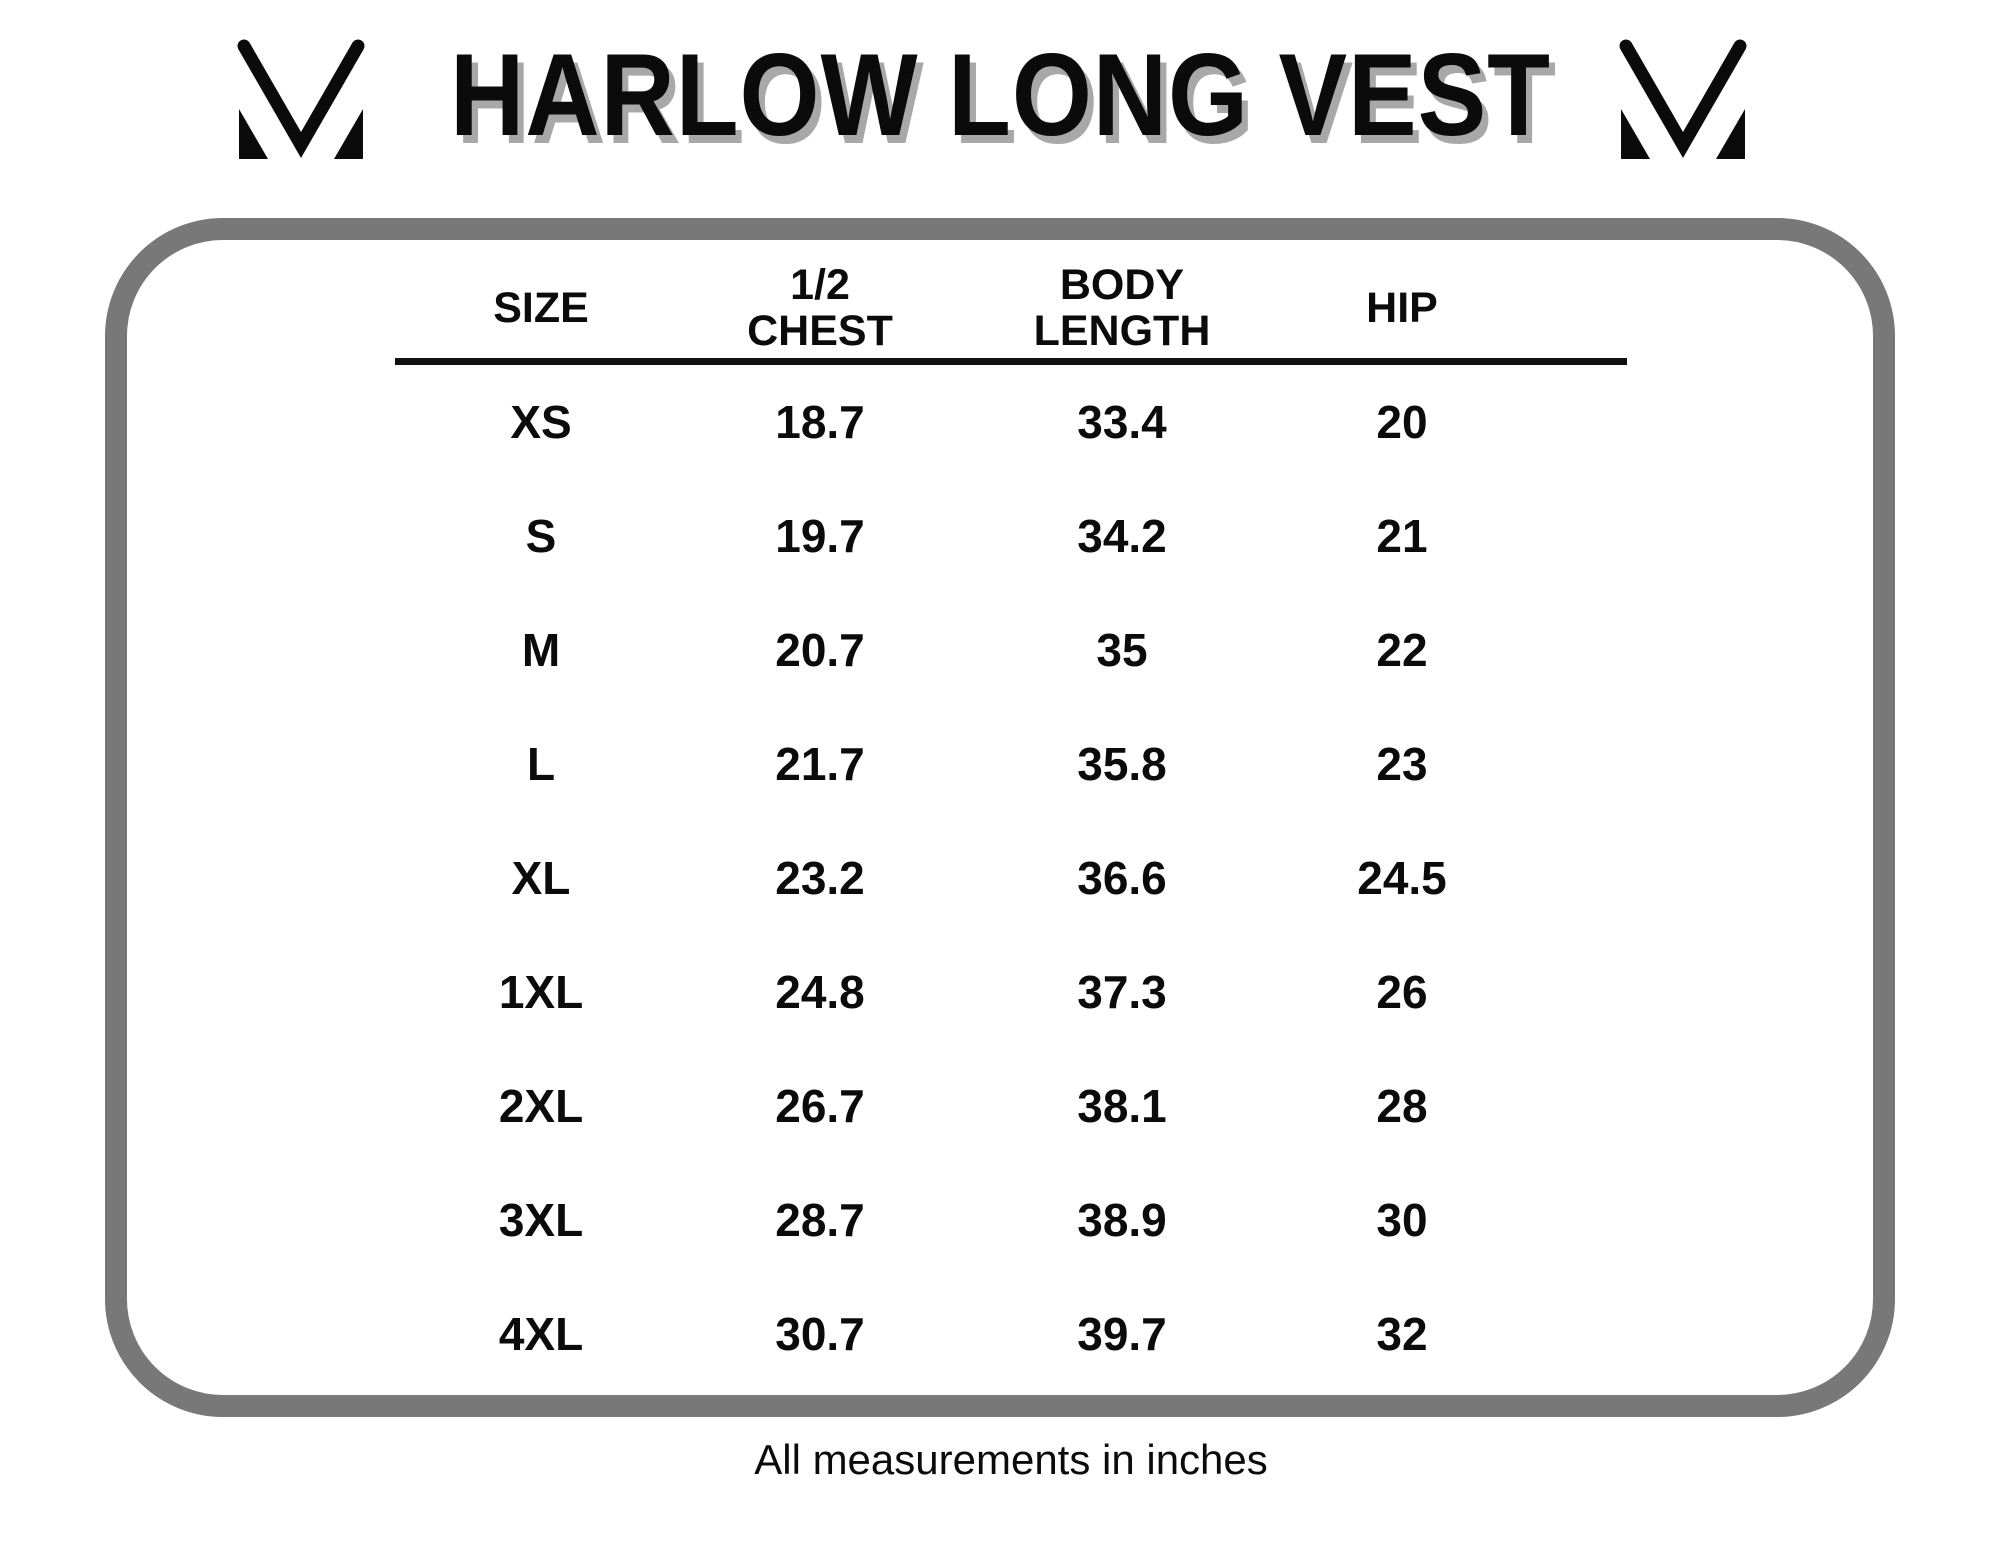  I want to click on body-length-value: 34.2, so click(1122, 535).